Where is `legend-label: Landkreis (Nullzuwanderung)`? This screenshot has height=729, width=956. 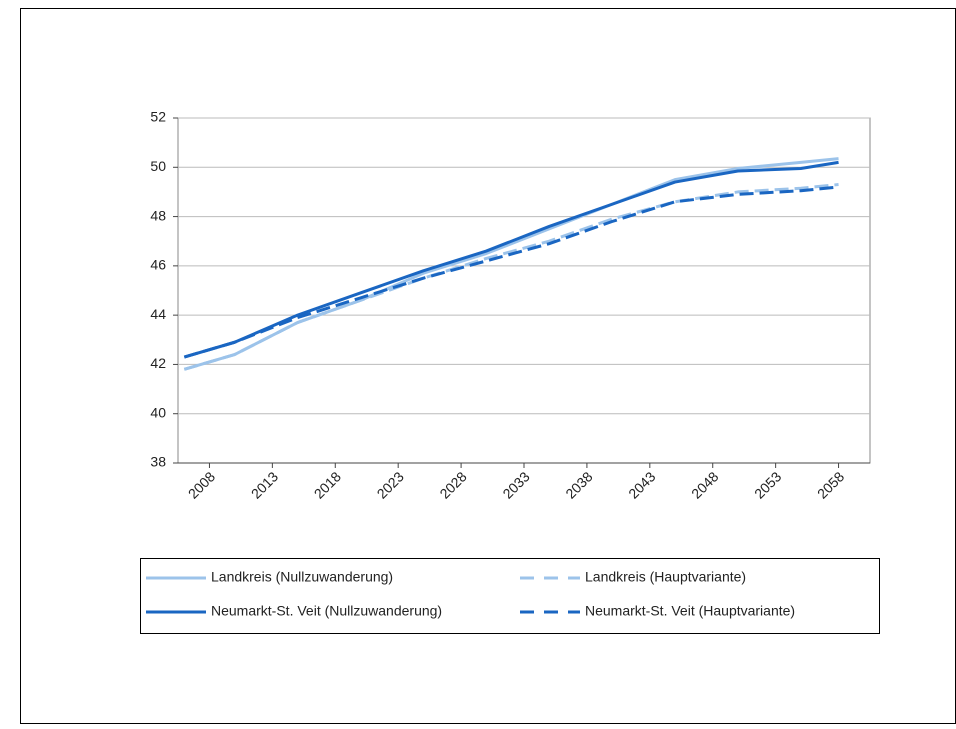 legend-label: Landkreis (Nullzuwanderung) is located at coordinates (302, 577).